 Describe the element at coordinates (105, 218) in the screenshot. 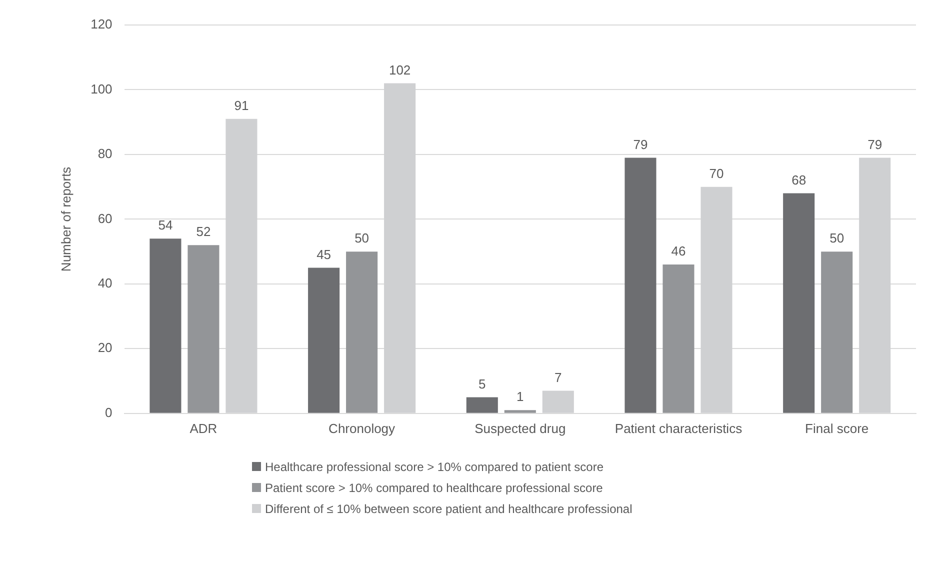

I see `y-tick-label: 60` at that location.